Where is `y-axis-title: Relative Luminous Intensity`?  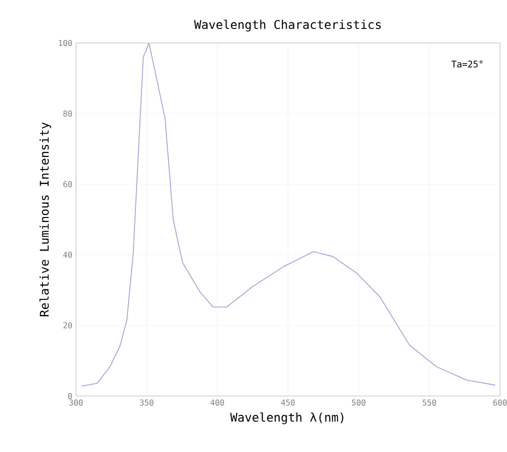
y-axis-title: Relative Luminous Intensity is located at coordinates (45, 219).